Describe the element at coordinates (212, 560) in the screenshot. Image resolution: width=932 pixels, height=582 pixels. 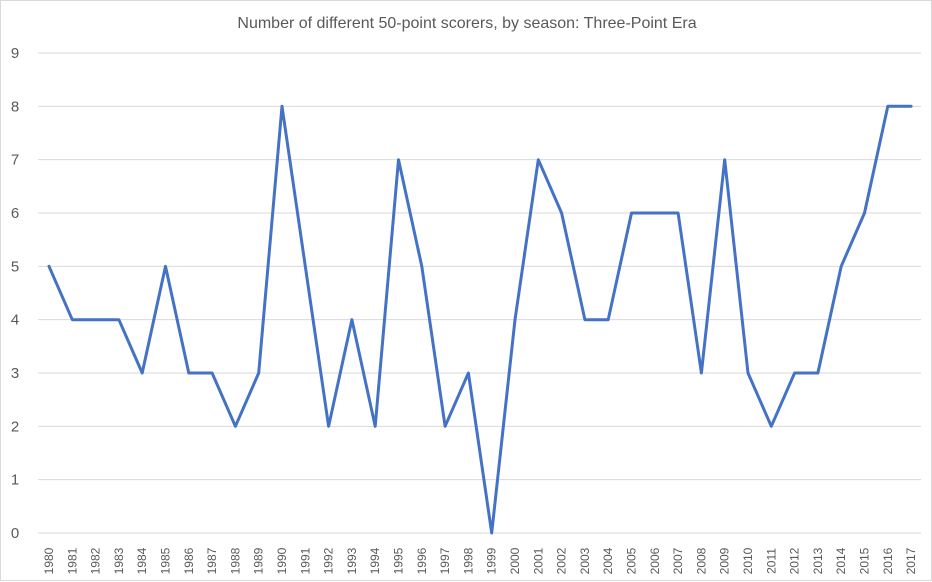
I see `x-tick-label: 1987` at that location.